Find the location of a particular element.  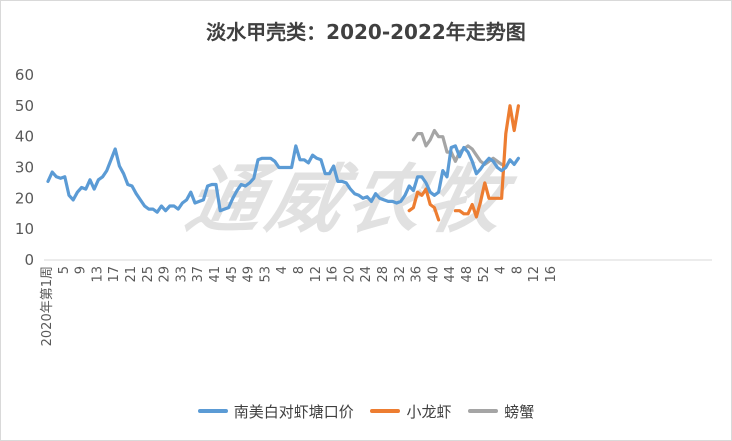

x-tick-label: 41 is located at coordinates (215, 274).